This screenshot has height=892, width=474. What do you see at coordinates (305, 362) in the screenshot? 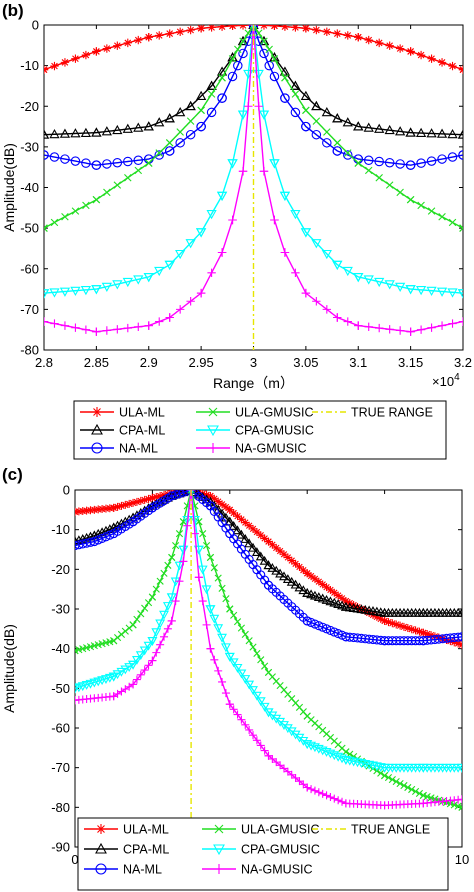
I see `x-tick-label: 3.05` at bounding box center [305, 362].